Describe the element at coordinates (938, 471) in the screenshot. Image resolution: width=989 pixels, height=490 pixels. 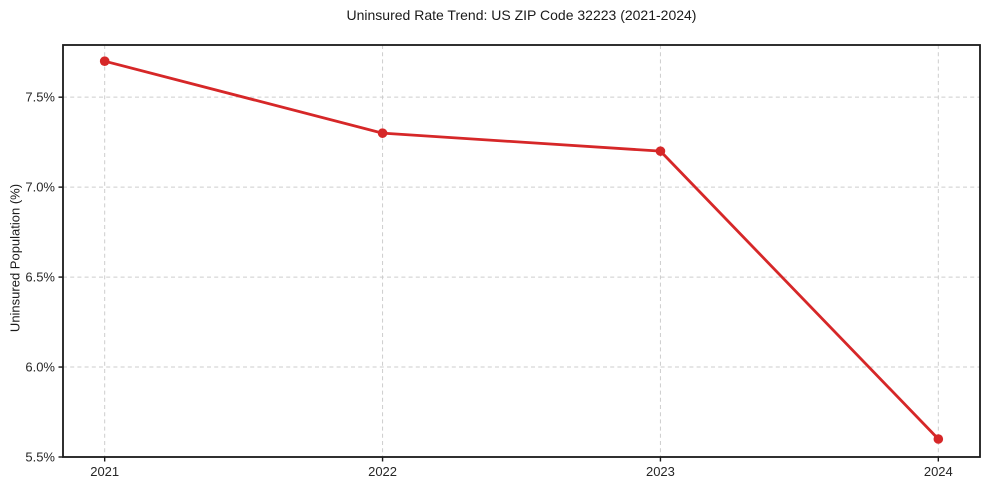
I see `x-tick-label: 2024` at that location.